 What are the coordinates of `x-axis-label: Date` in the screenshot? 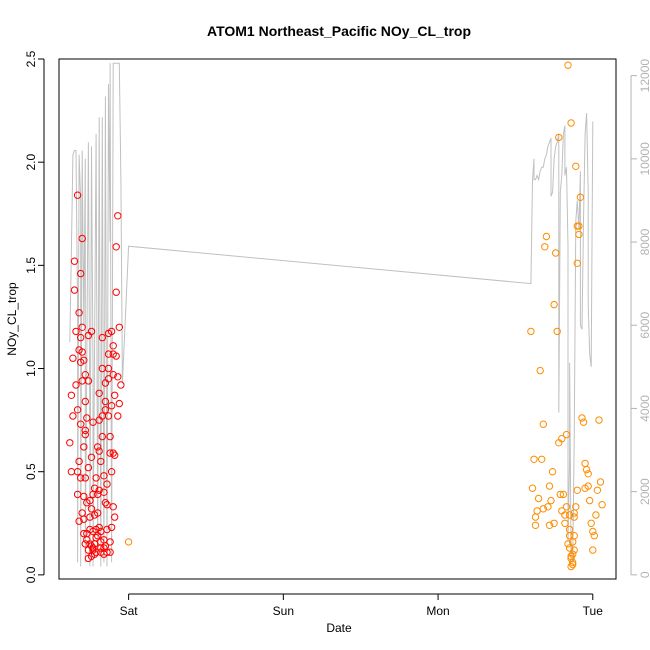 It's located at (339, 628).